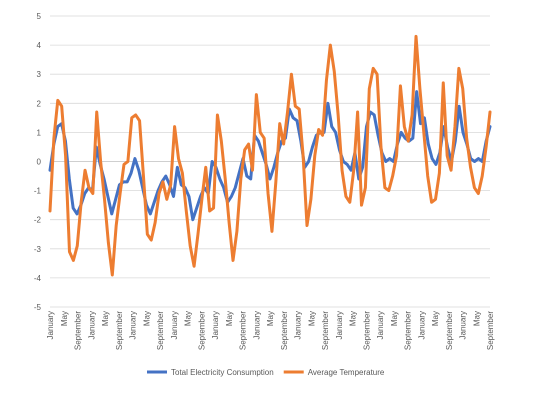  What do you see at coordinates (346, 372) in the screenshot?
I see `legend-label: Average Temperature` at bounding box center [346, 372].